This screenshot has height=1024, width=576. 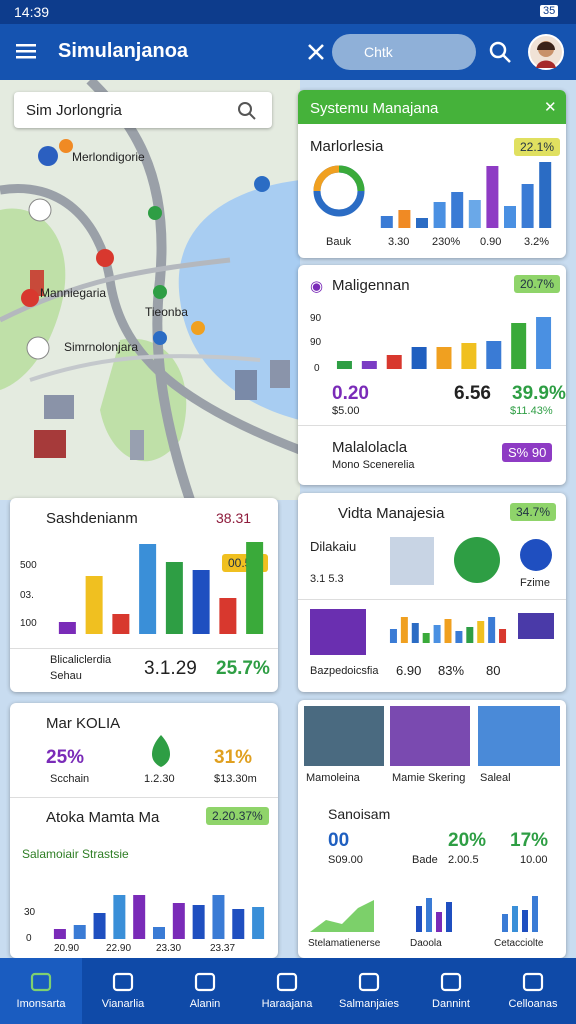 What do you see at coordinates (67, 948) in the screenshot?
I see `x-label: 20.90` at bounding box center [67, 948].